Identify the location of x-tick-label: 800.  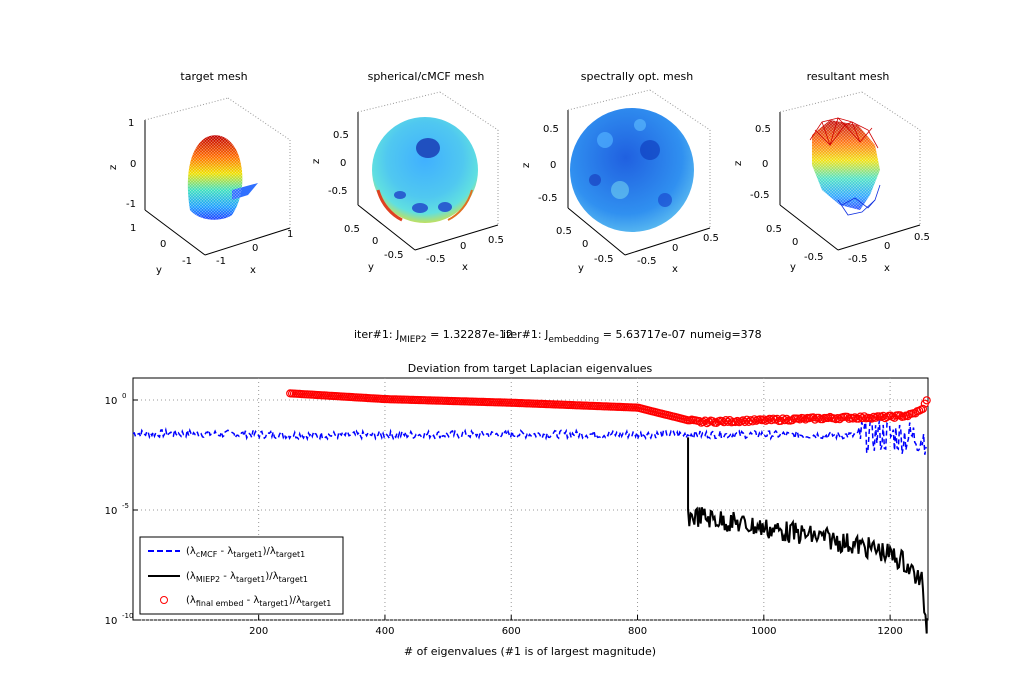
(637, 631).